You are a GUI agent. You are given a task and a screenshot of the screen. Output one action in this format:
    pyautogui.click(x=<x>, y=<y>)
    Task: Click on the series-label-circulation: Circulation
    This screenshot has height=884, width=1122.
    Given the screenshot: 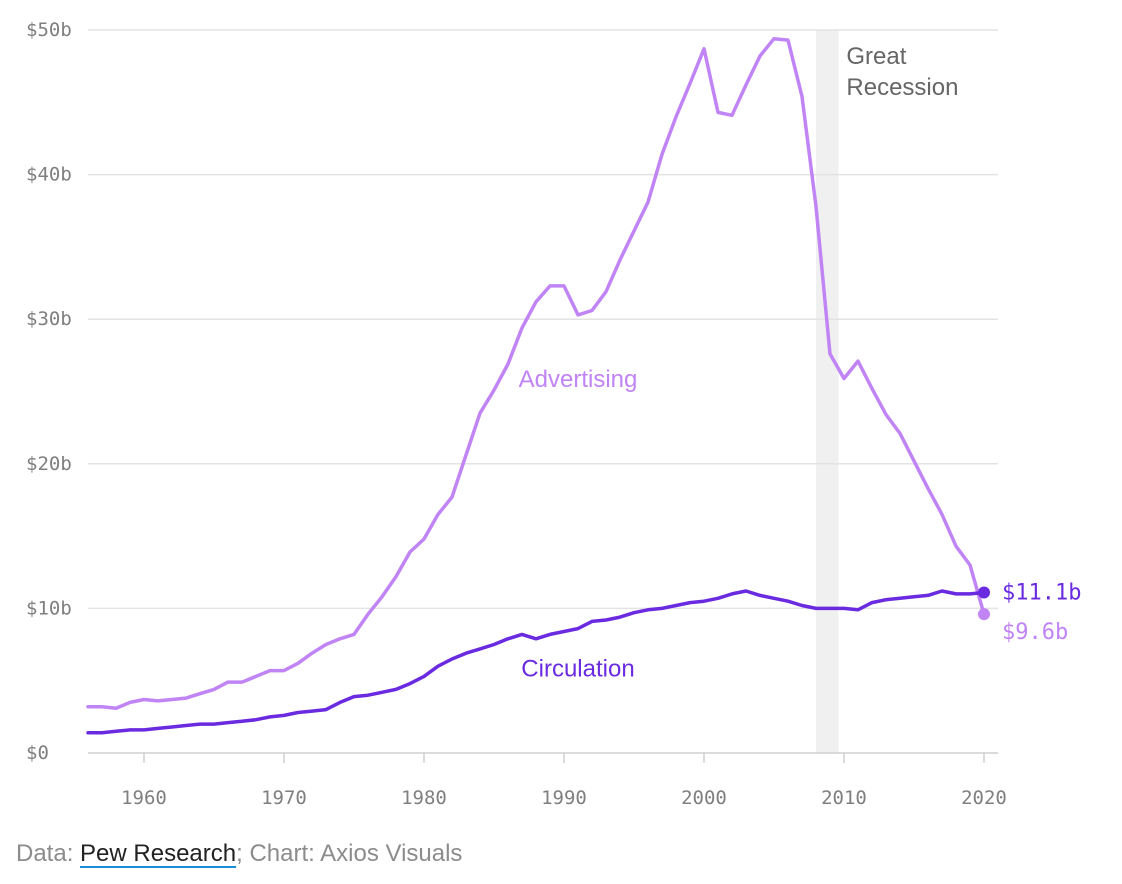 What is the action you would take?
    pyautogui.click(x=577, y=668)
    